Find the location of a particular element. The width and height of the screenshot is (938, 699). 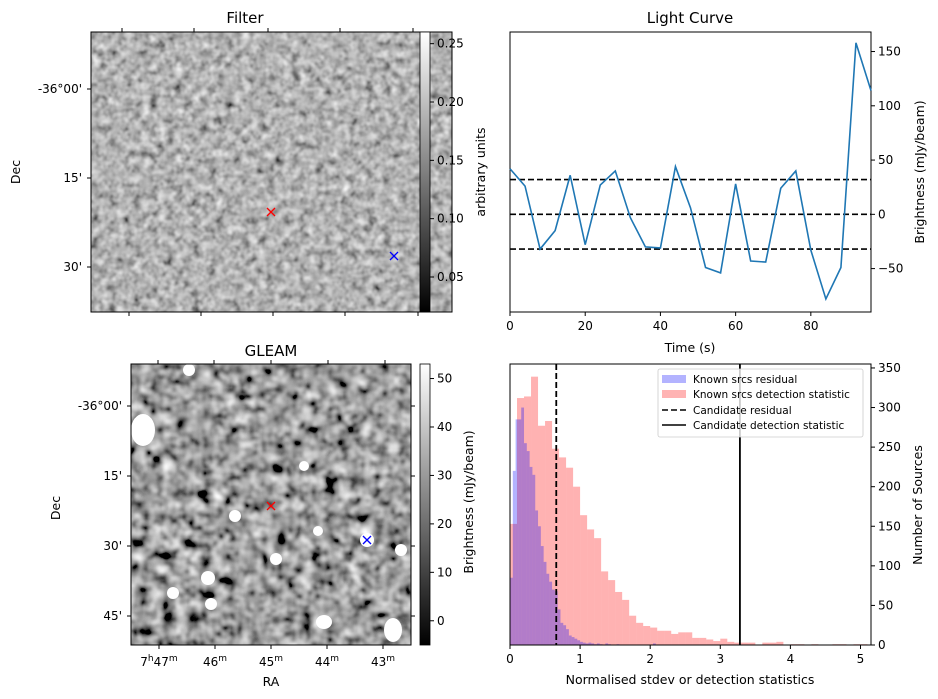

lightcurve-xlabel: Time (s) is located at coordinates (690, 347).